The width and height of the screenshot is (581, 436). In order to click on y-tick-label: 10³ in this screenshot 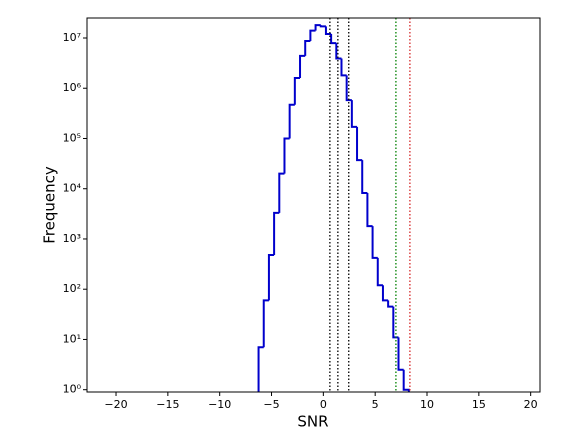, I will do `click(72, 238)`.